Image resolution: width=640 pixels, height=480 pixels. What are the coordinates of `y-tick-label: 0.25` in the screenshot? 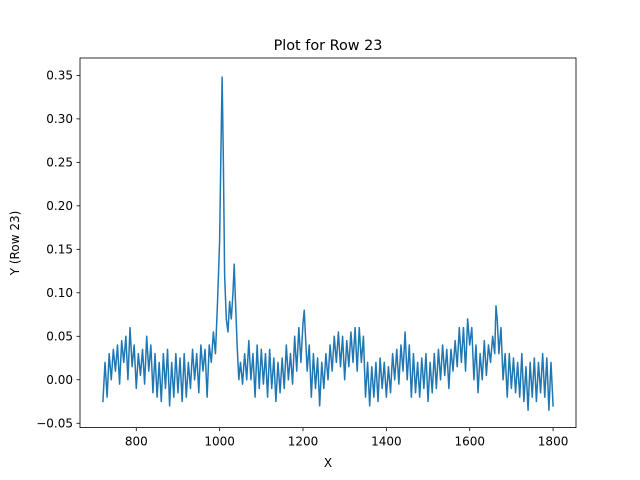 It's located at (59, 163).